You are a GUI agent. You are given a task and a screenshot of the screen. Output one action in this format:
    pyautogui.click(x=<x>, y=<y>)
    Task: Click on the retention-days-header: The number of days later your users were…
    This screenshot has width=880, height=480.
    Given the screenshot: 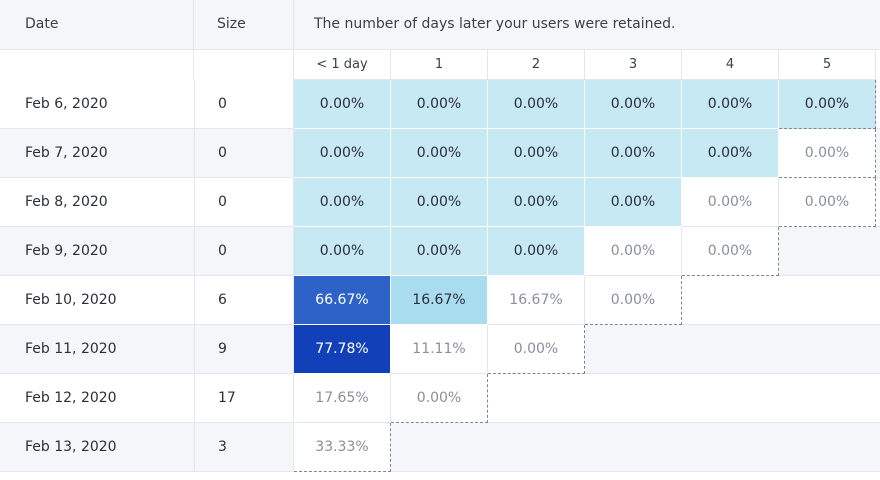 What is the action you would take?
    pyautogui.click(x=587, y=25)
    